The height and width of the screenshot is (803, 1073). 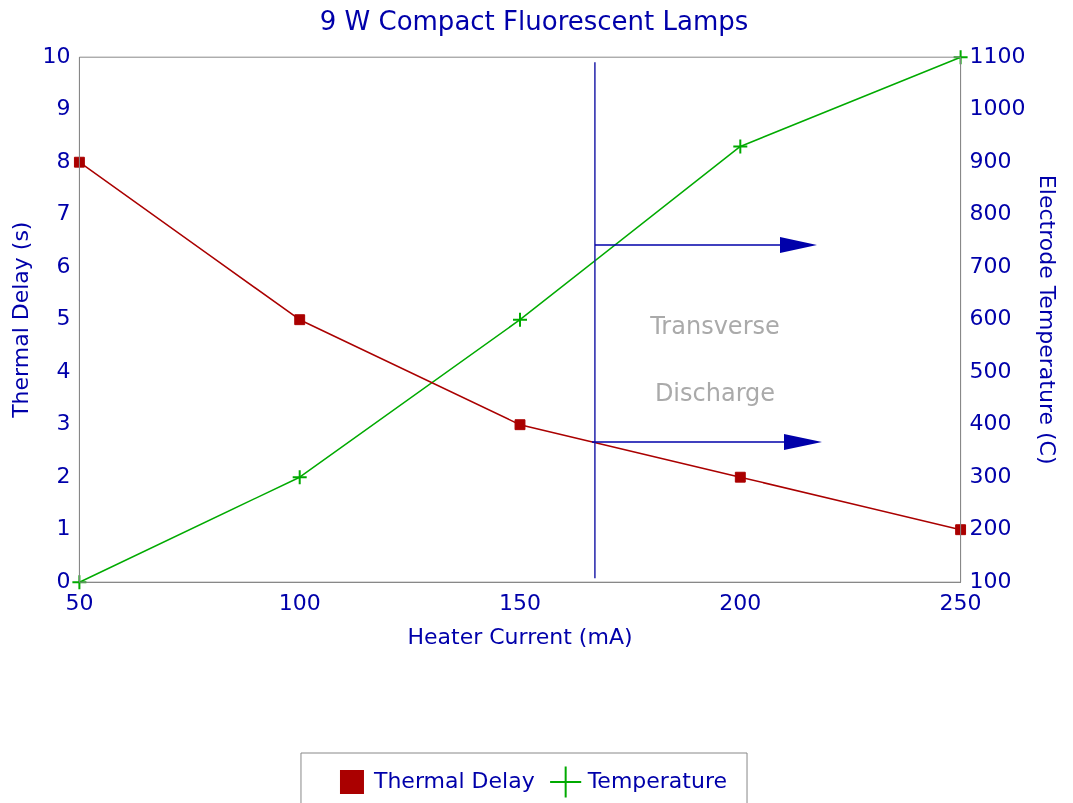 What do you see at coordinates (740, 603) in the screenshot?
I see `x-tick-label: 200` at bounding box center [740, 603].